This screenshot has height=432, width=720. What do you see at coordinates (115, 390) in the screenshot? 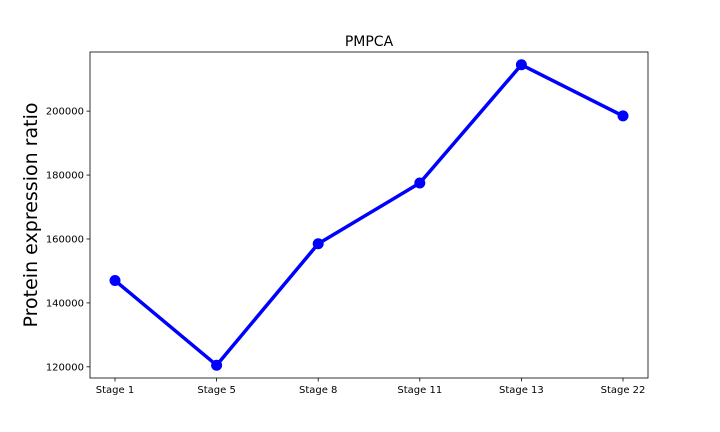
I see `x-tick-label-0: Stage 1` at bounding box center [115, 390].